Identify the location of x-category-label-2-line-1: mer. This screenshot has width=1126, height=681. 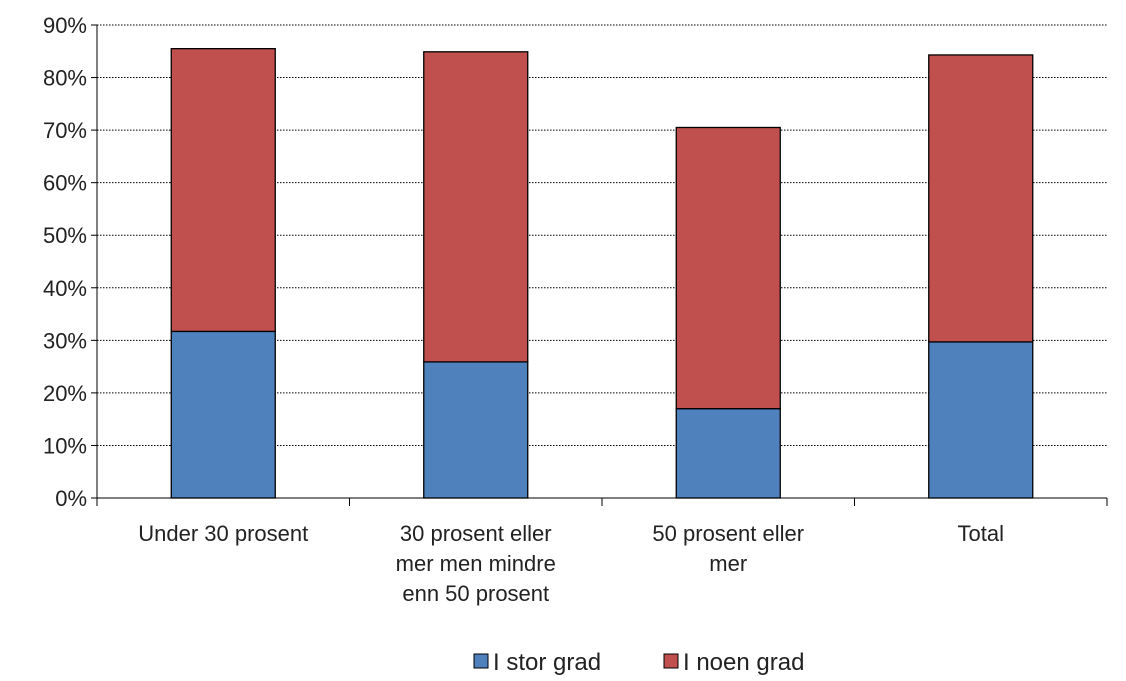
(728, 563).